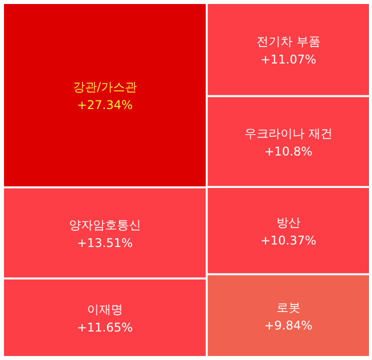  Describe the element at coordinates (288, 59) in the screenshot. I see `data-label: +11.07%` at that location.